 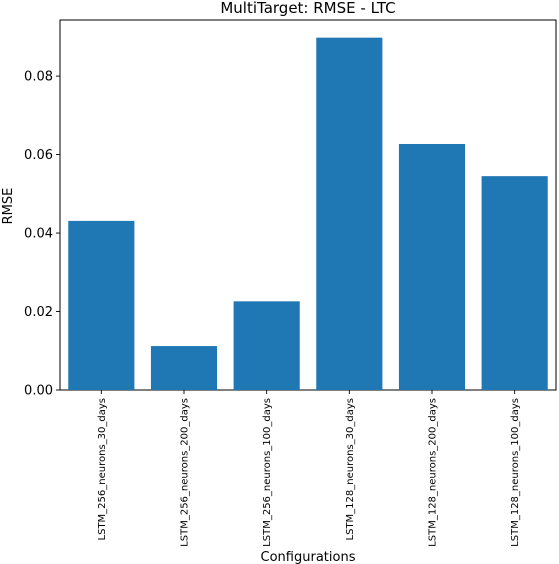 What do you see at coordinates (308, 557) in the screenshot?
I see `x-axis-label: Configurations` at bounding box center [308, 557].